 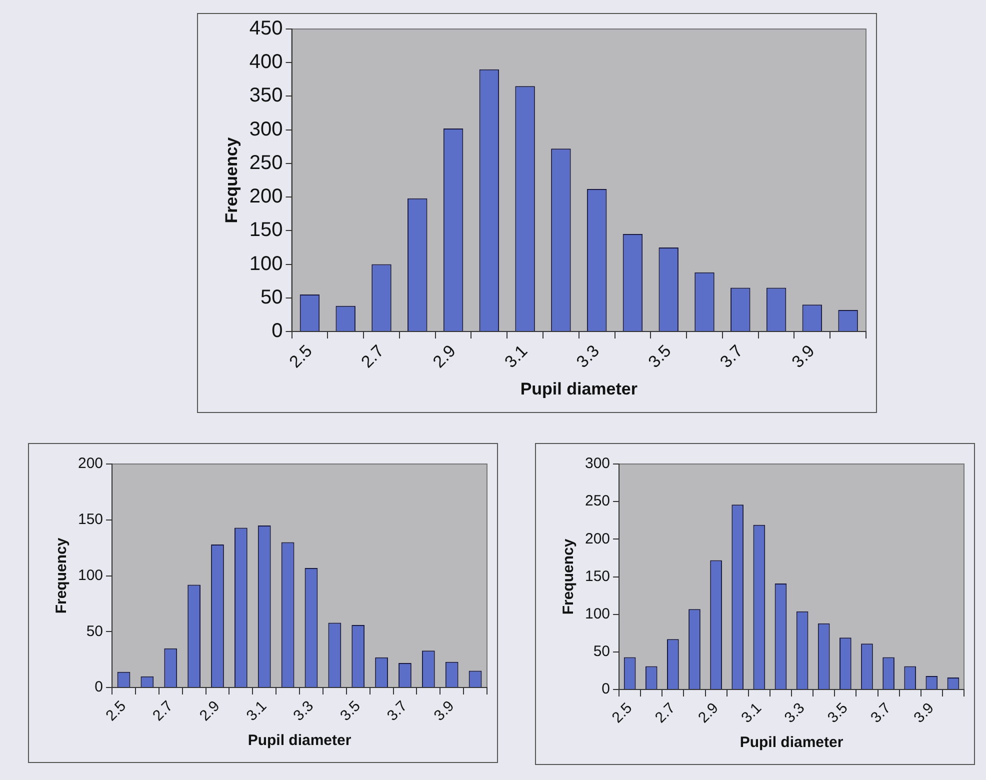 What do you see at coordinates (266, 95) in the screenshot?
I see `y-tick-label: 350` at bounding box center [266, 95].